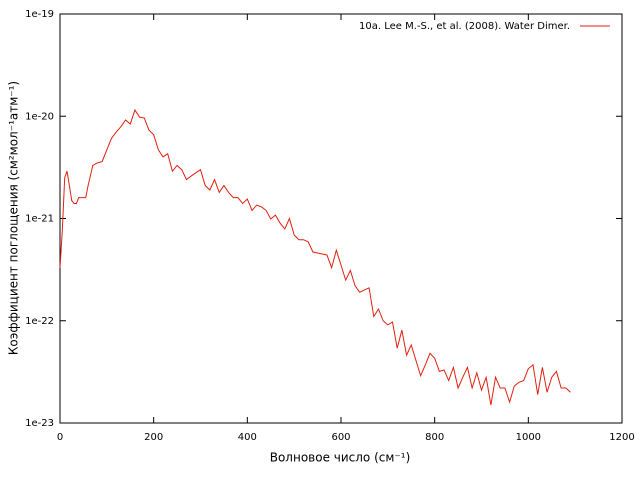 Image resolution: width=640 pixels, height=480 pixels. I want to click on x-tick-label: 800, so click(434, 437).